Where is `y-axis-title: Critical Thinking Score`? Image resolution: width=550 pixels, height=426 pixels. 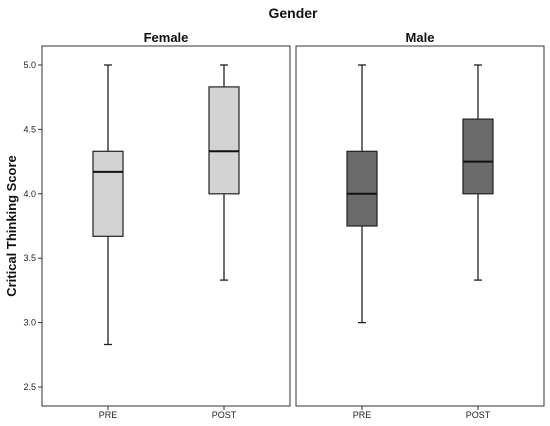
y-axis-title: Critical Thinking Score is located at coordinates (11, 226).